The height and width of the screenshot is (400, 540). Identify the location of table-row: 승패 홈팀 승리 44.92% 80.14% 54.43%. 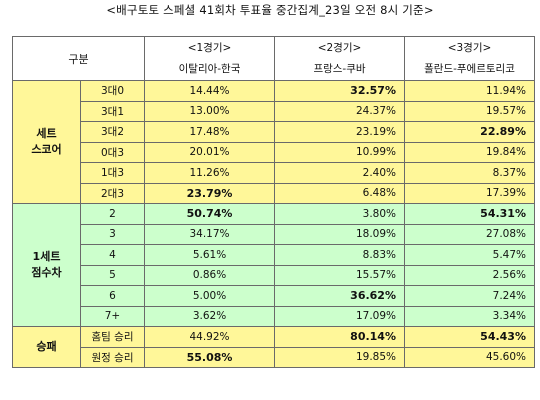
(273, 347).